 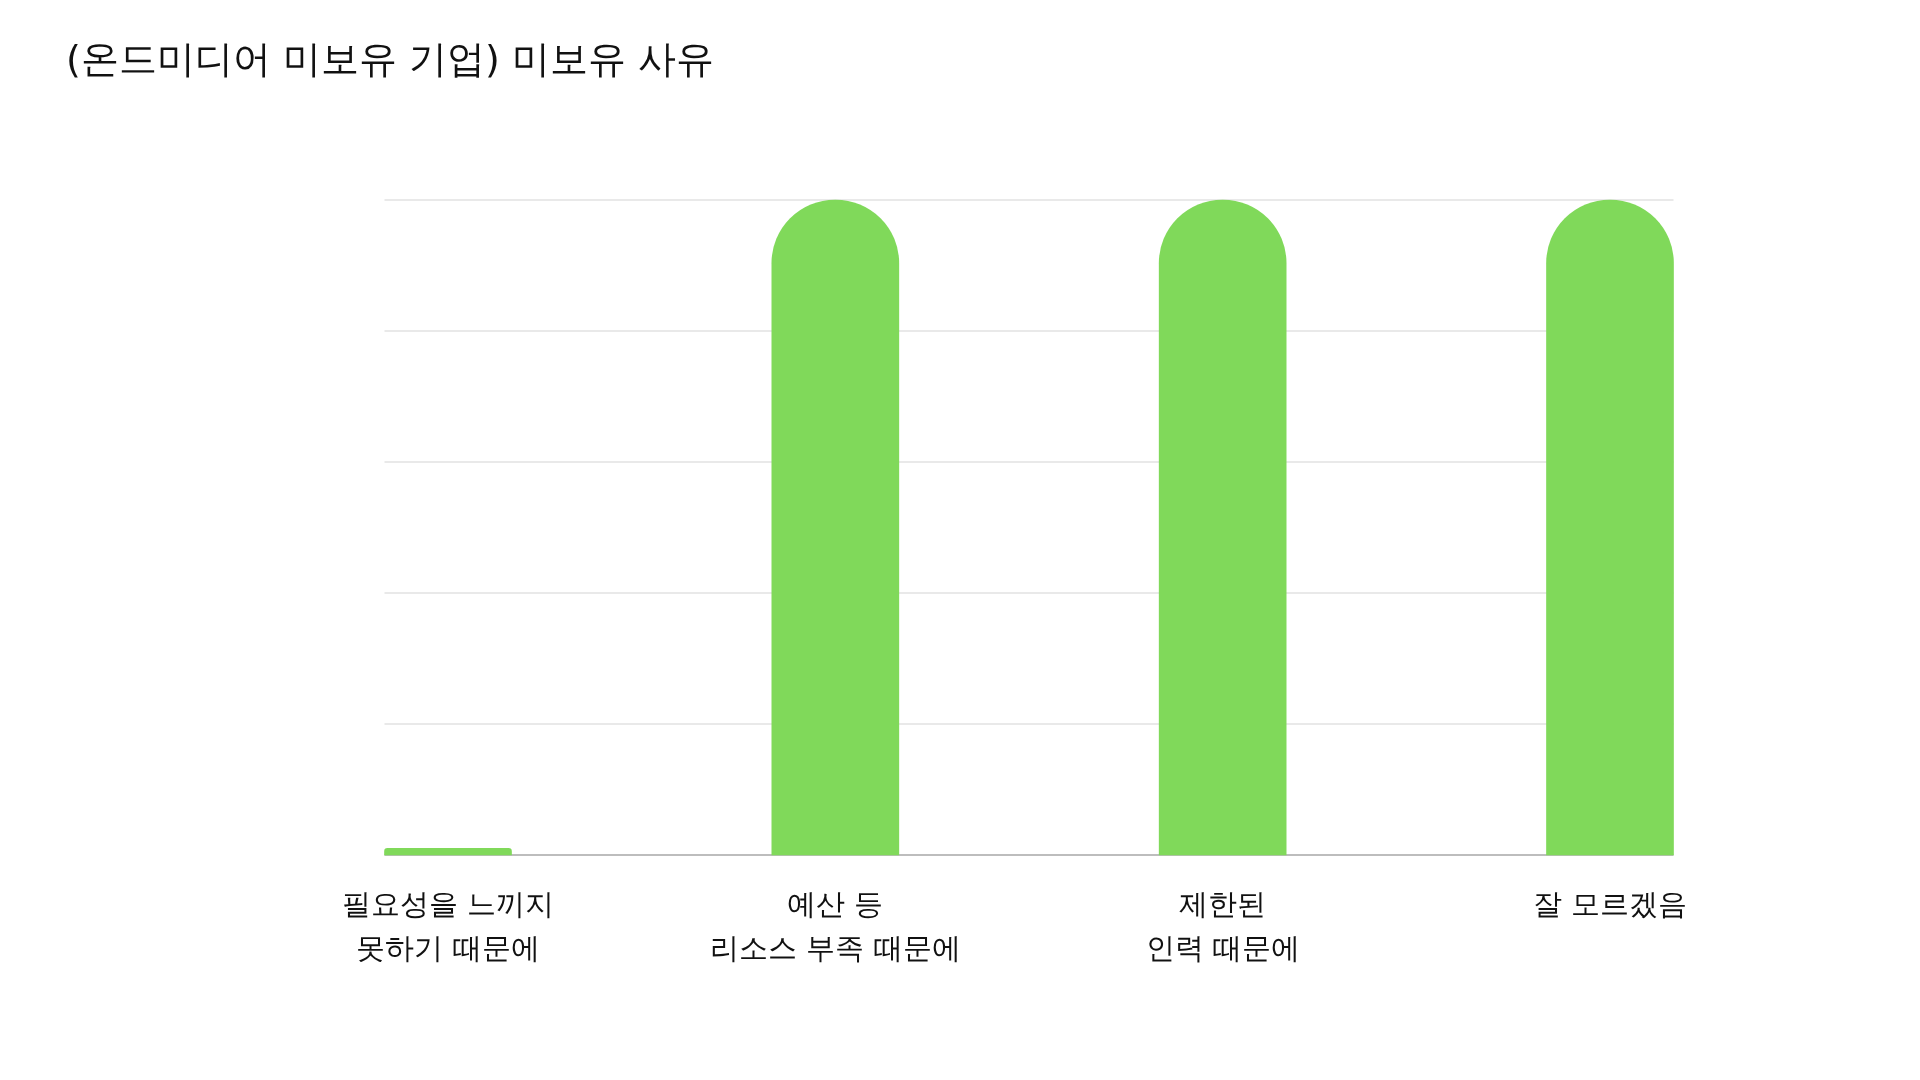 What do you see at coordinates (1222, 926) in the screenshot?
I see `x-tick-label: 제한된 인력 때문에` at bounding box center [1222, 926].